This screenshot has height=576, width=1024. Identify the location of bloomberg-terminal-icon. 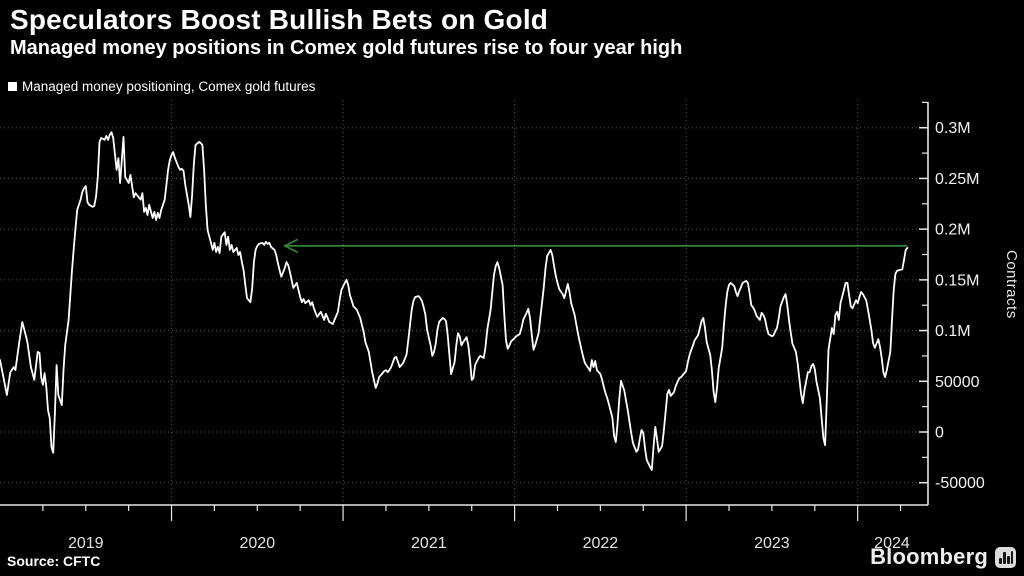
(1005, 557).